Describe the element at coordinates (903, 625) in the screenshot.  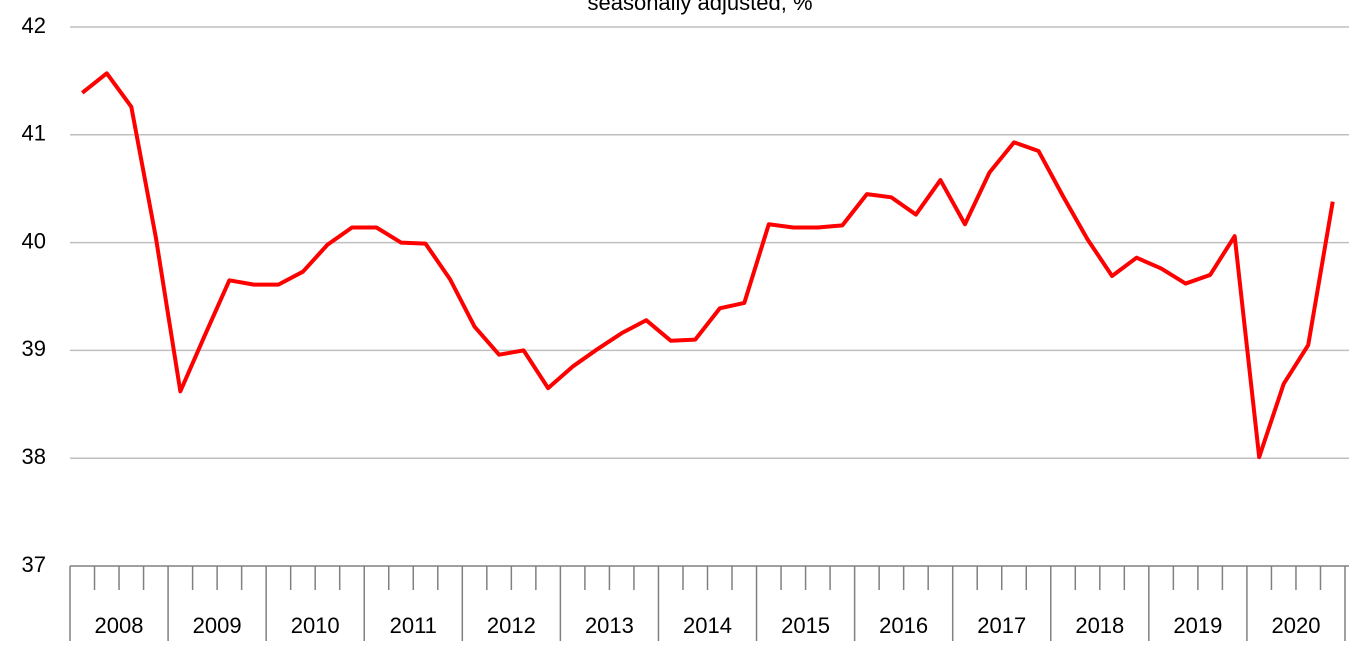
I see `x-tick-label: 2016` at that location.